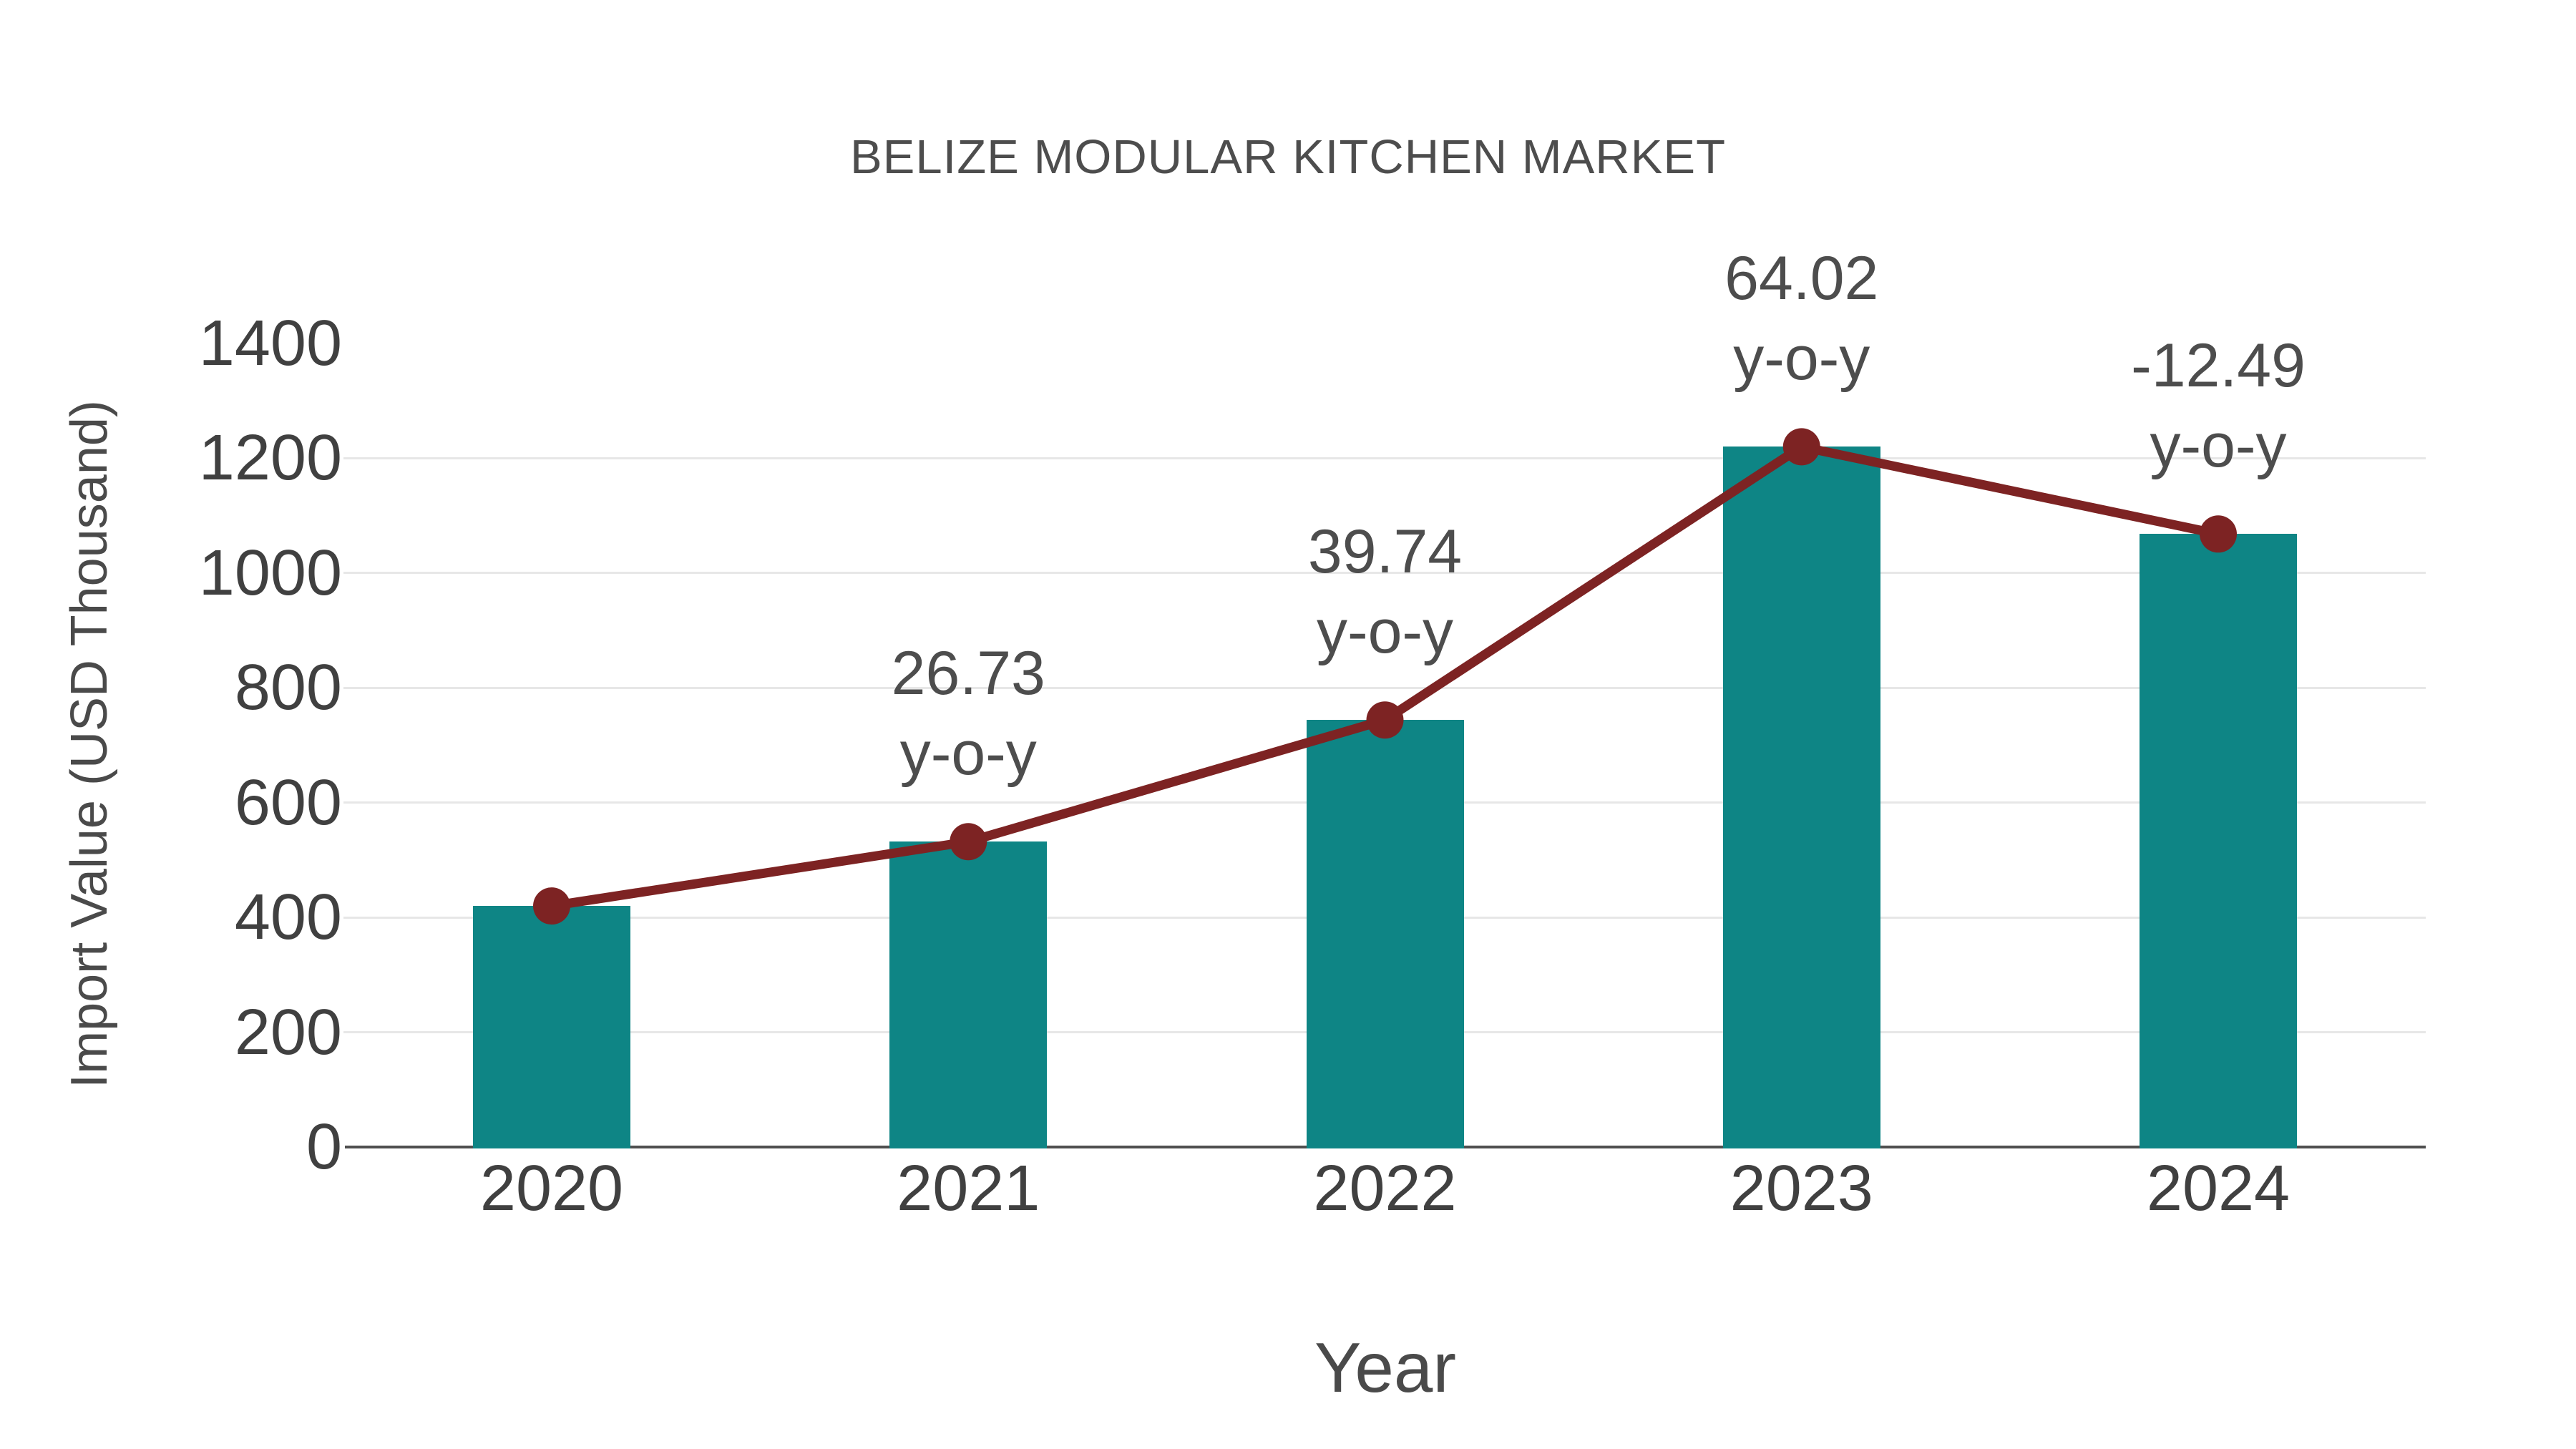  Describe the element at coordinates (2218, 1188) in the screenshot. I see `x-tick-label-2024: 2024` at that location.